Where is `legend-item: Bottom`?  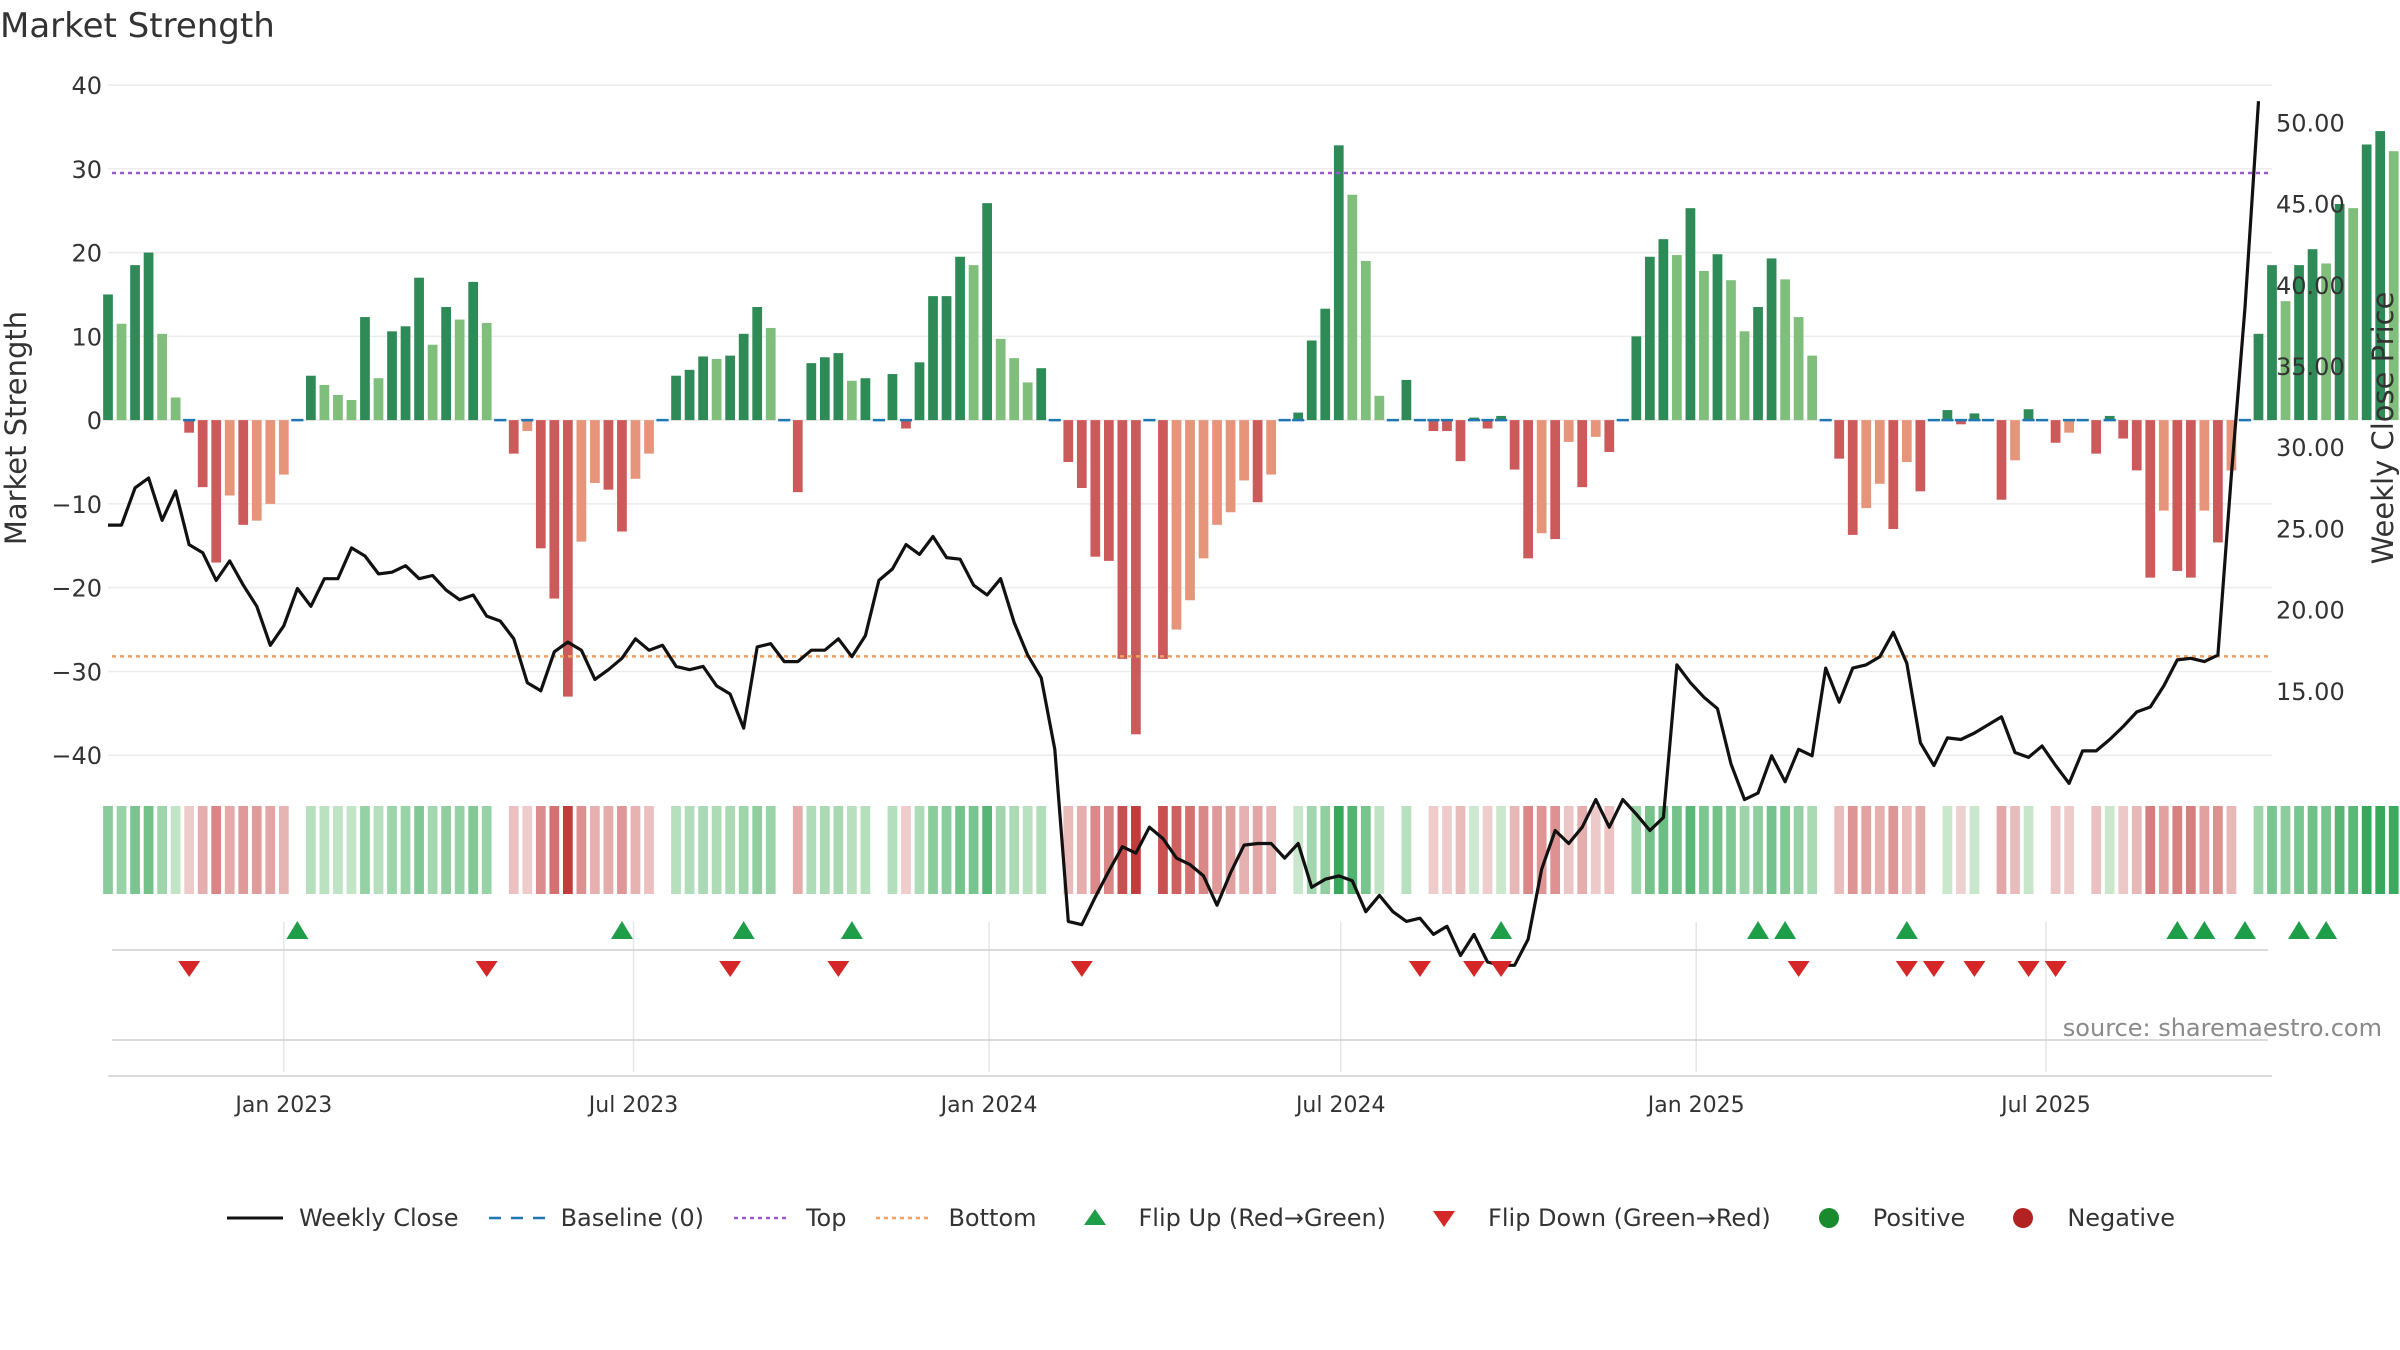
legend-item: Bottom is located at coordinates (955, 1218).